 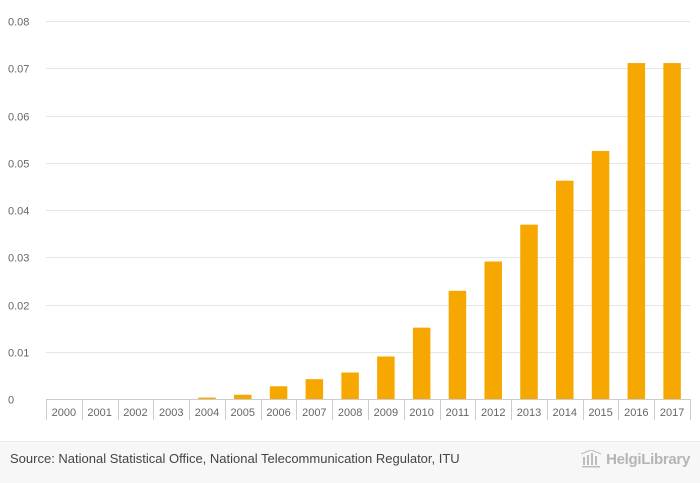 What do you see at coordinates (565, 413) in the screenshot?
I see `x-tick-label: 2014` at bounding box center [565, 413].